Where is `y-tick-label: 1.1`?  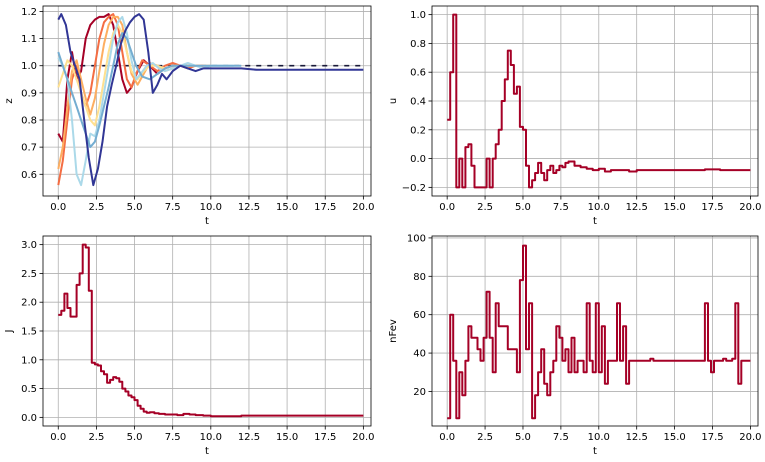
y-tick-label: 1.1 is located at coordinates (29, 39).